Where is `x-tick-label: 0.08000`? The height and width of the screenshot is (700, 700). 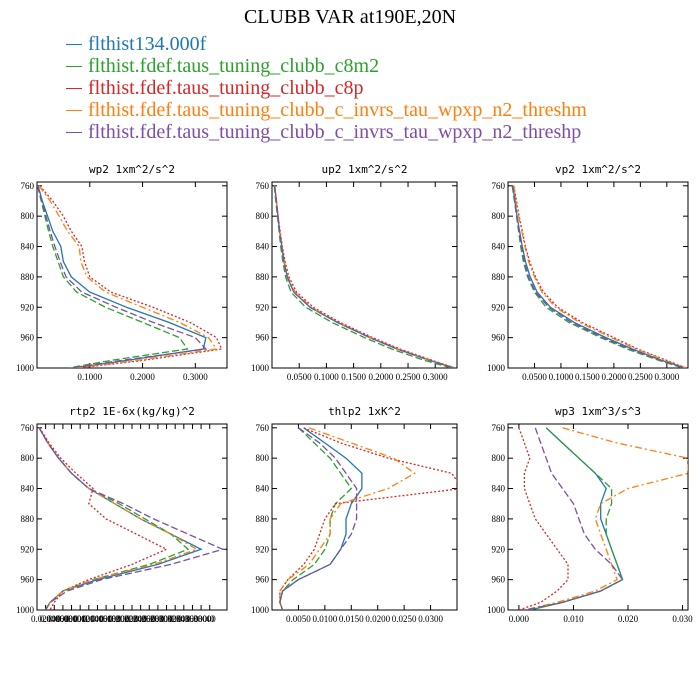 x-tick-label: 0.08000 is located at coordinates (72, 619).